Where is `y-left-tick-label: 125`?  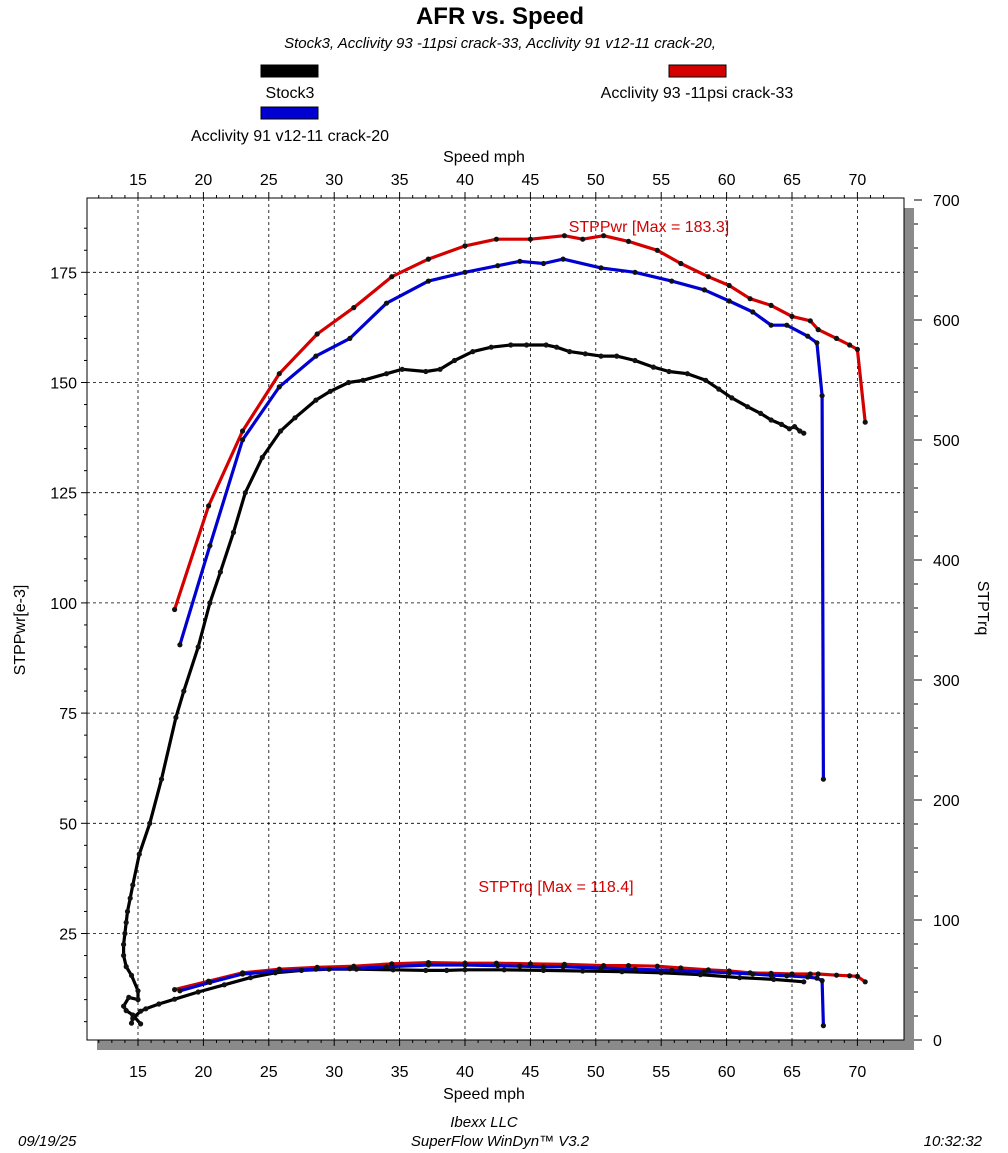 y-left-tick-label: 125 is located at coordinates (63, 494).